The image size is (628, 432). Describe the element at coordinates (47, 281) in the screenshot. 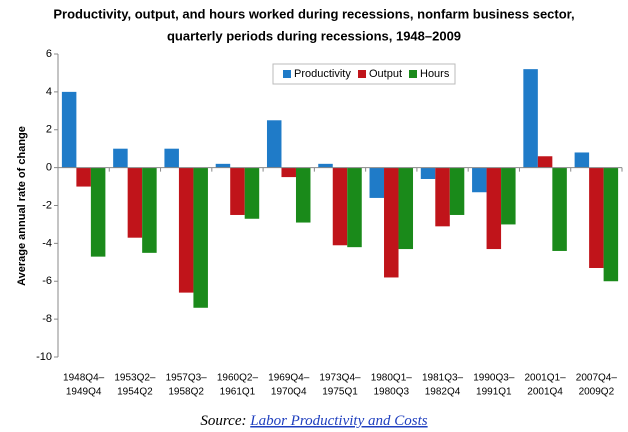

I see `y-tick-label: -6` at that location.